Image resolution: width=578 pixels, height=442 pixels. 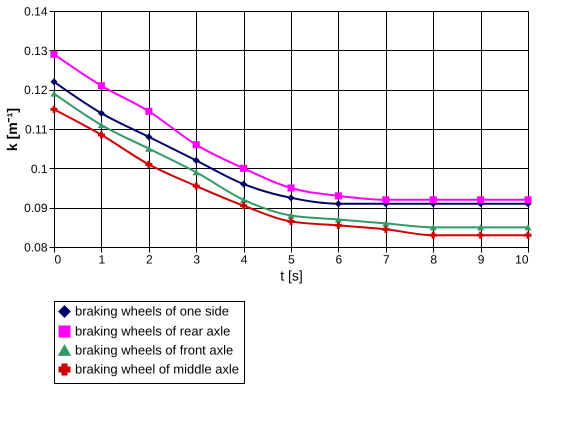 What do you see at coordinates (157, 369) in the screenshot?
I see `legend-label: braking wheel of middle axle` at bounding box center [157, 369].